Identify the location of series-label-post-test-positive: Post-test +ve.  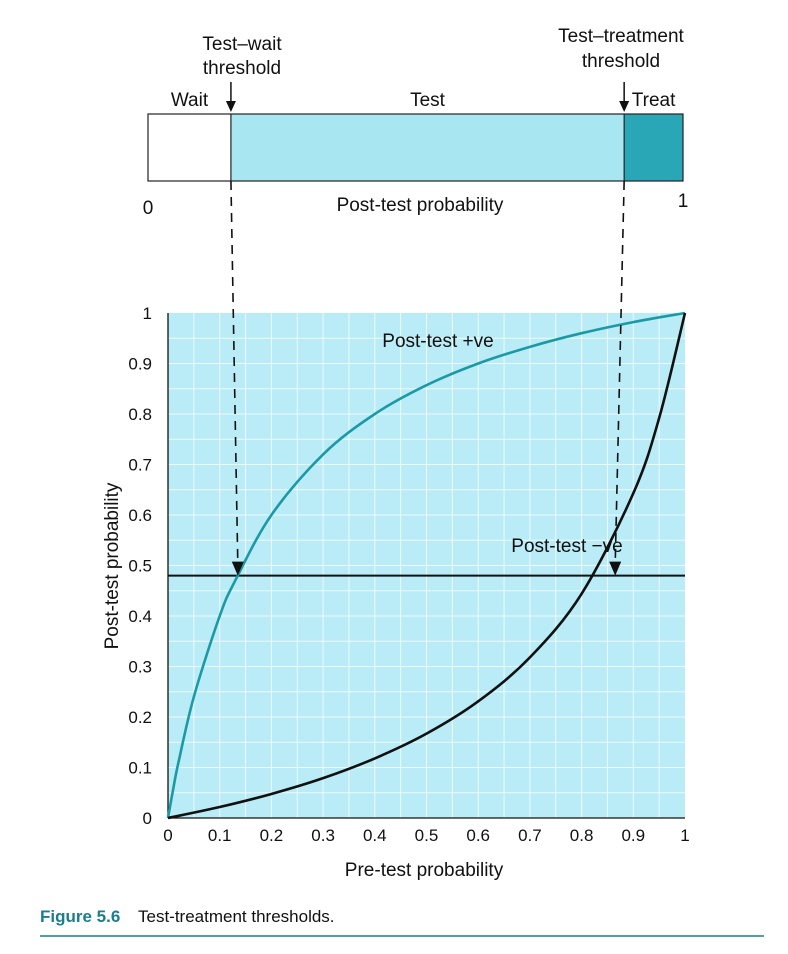
(437, 341).